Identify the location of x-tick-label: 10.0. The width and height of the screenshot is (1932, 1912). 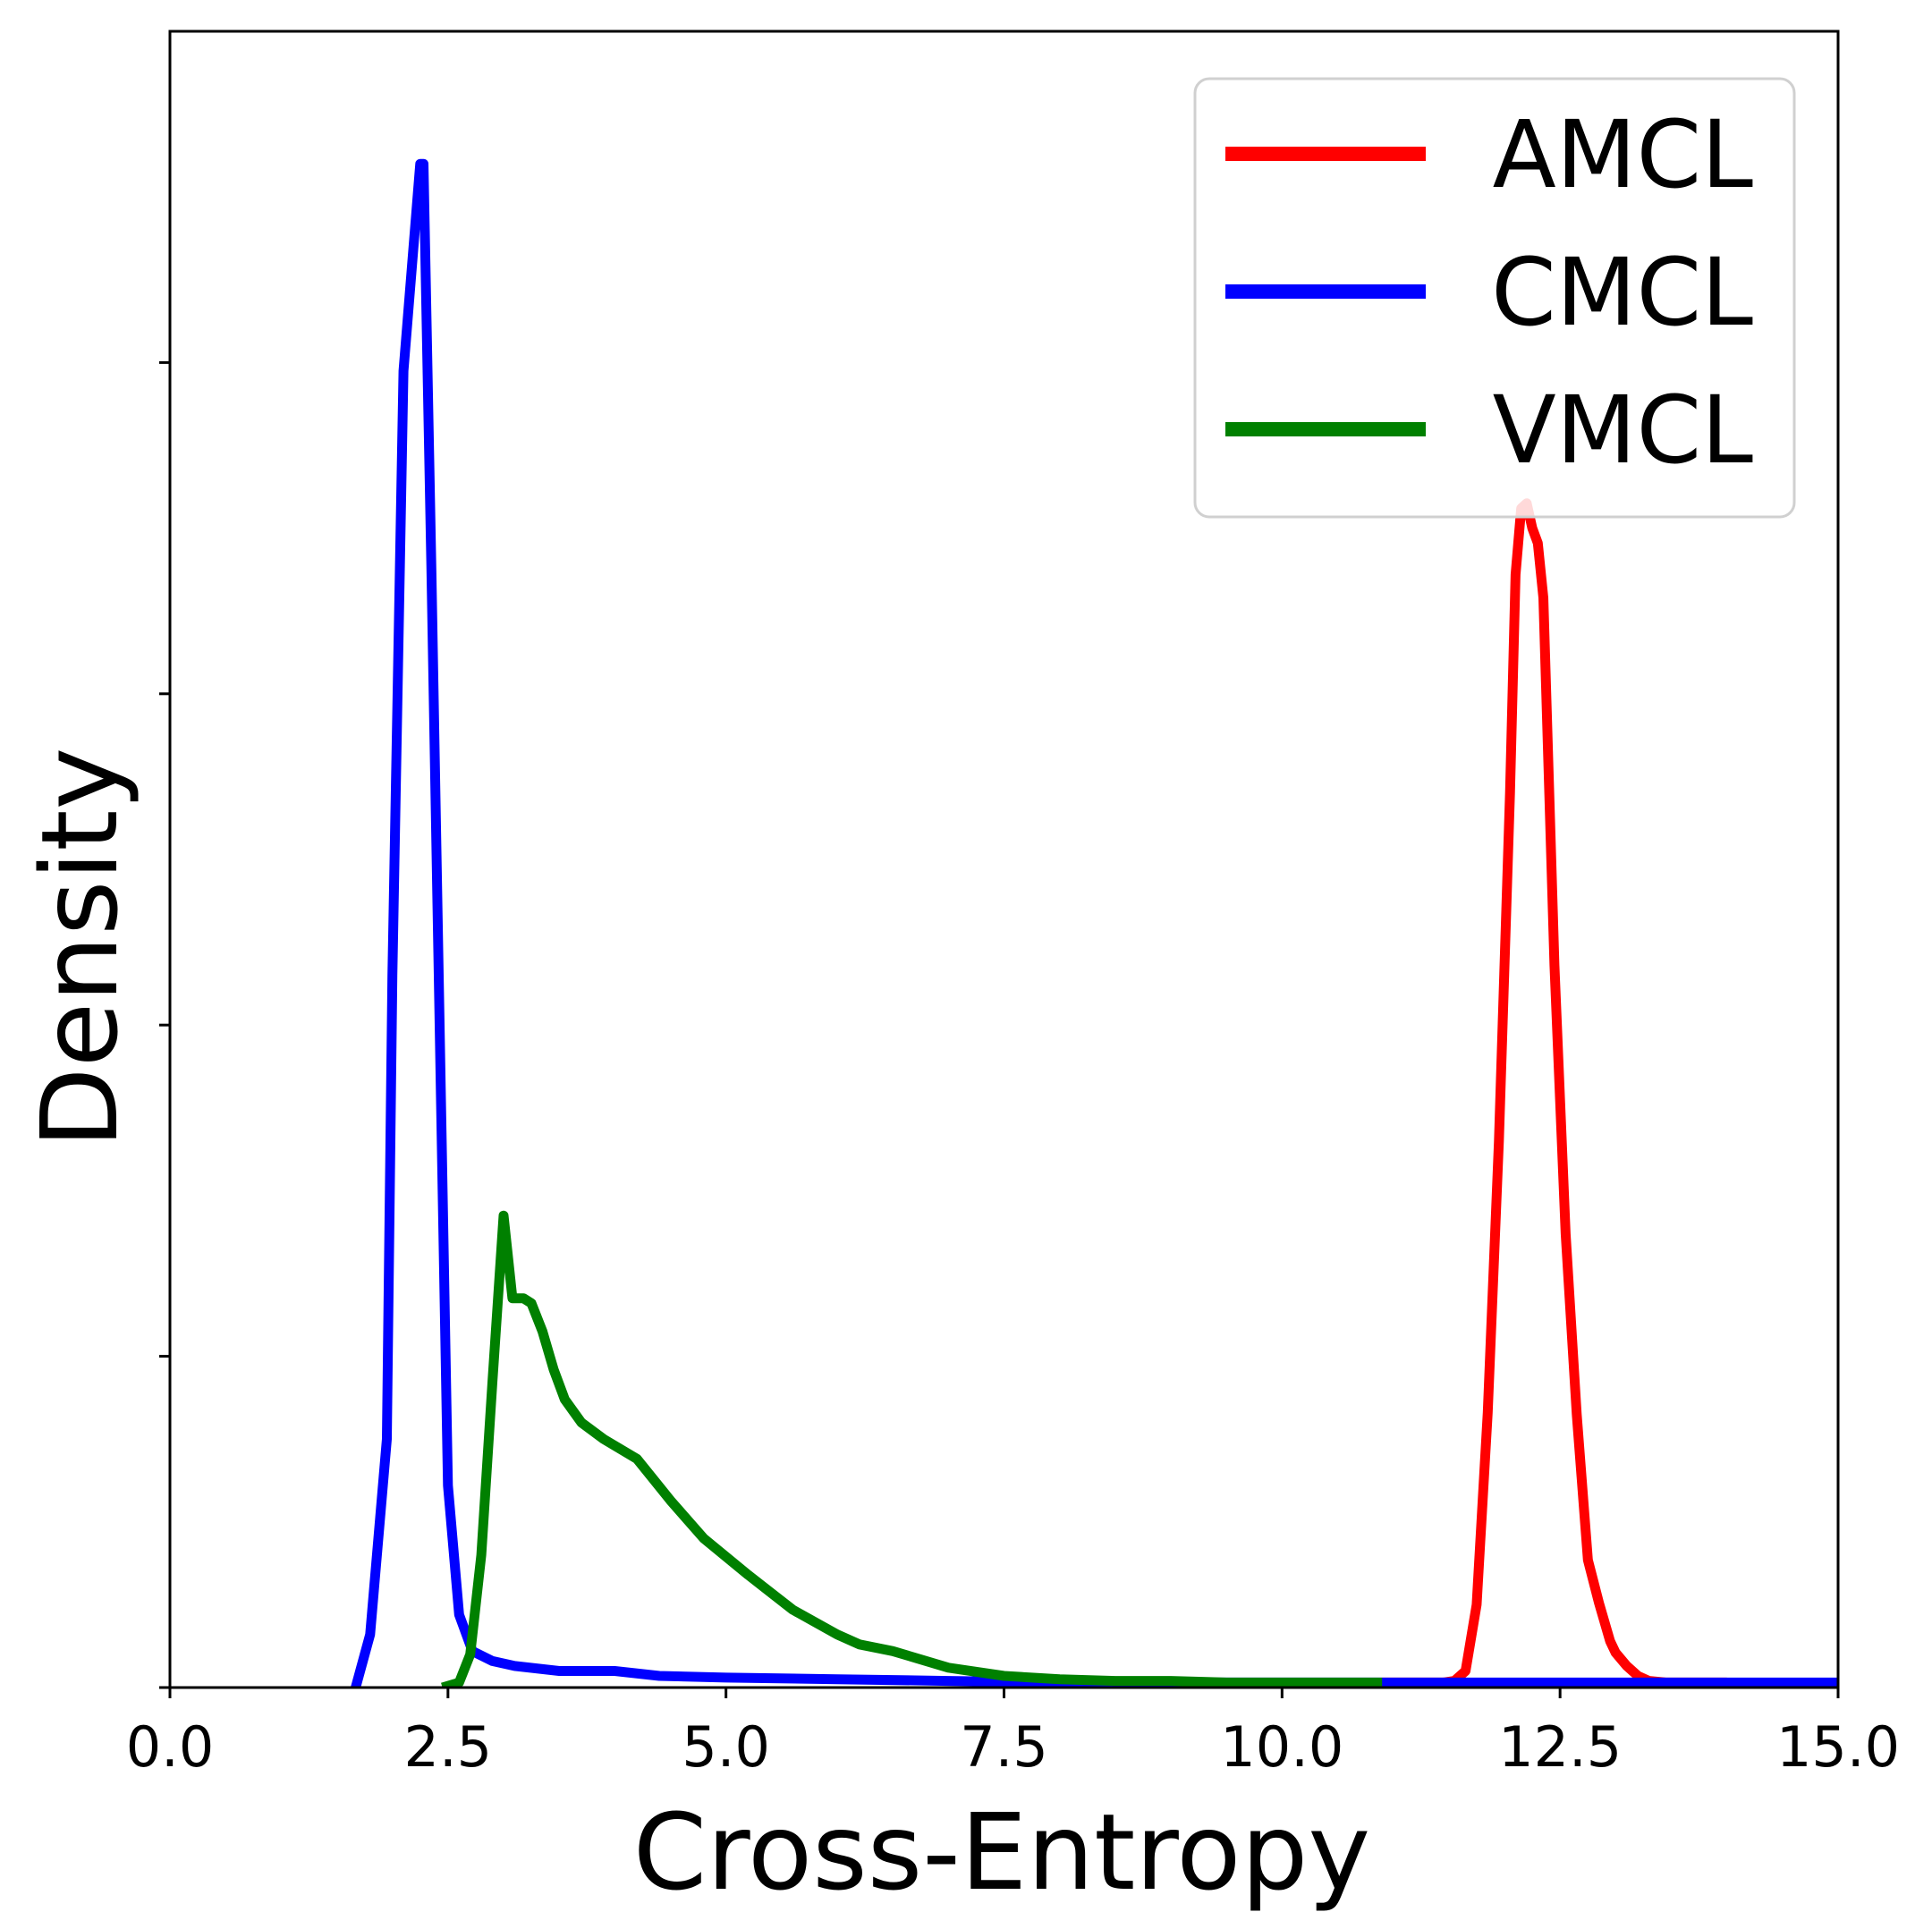
(1281, 1747).